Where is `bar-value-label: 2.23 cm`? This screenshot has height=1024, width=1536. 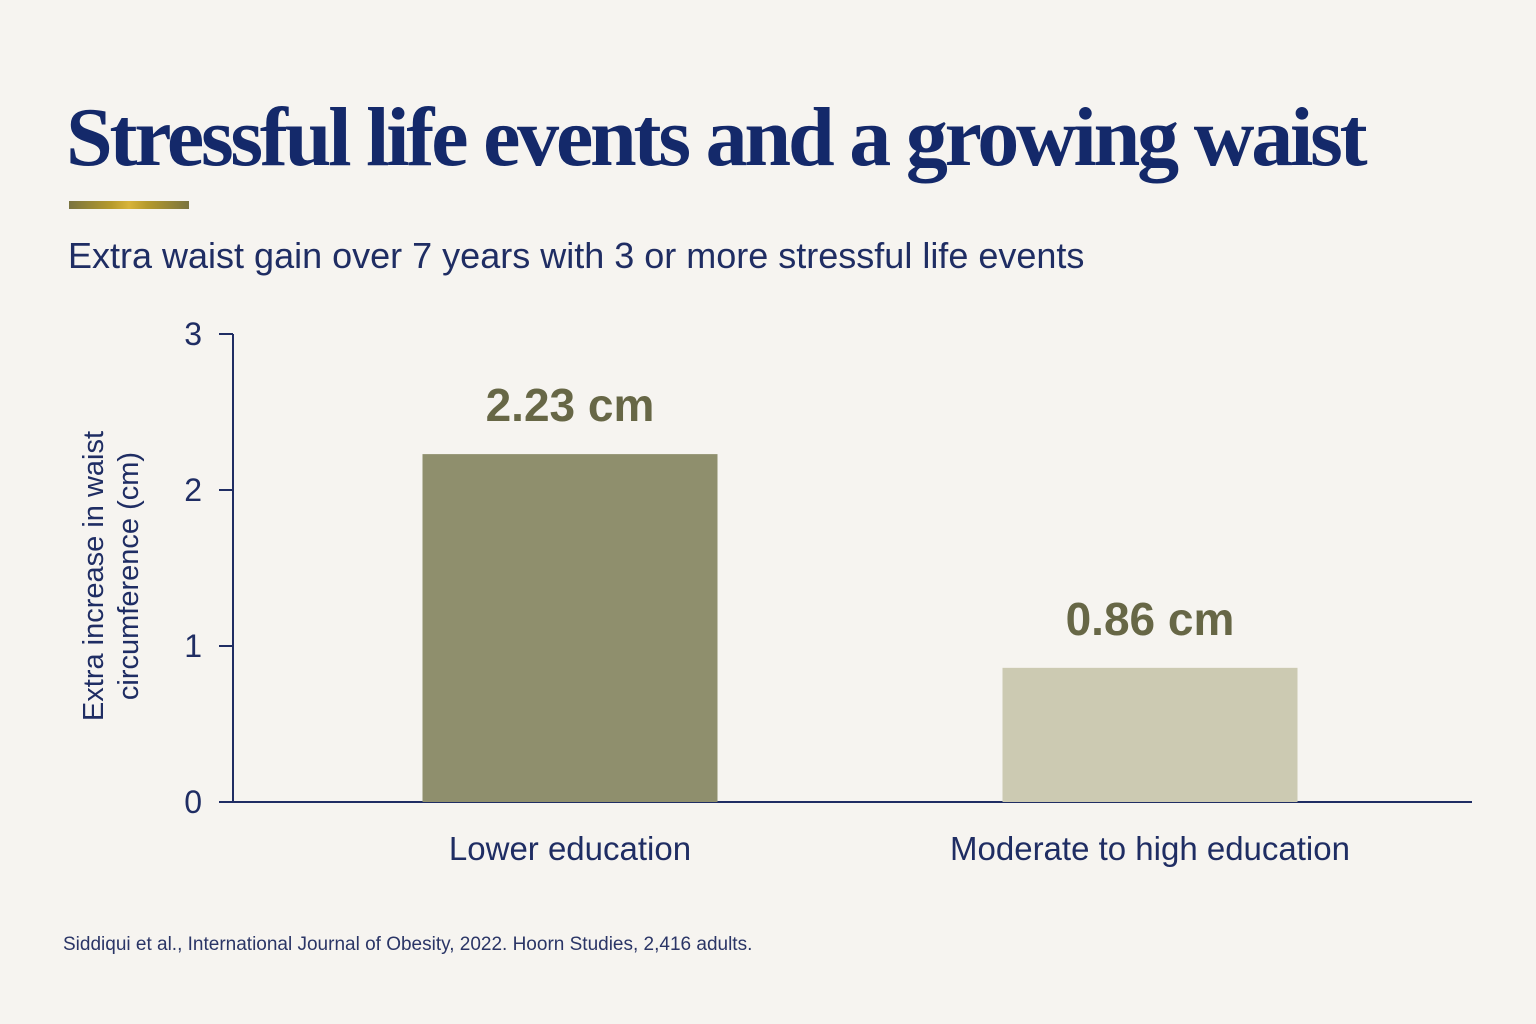
bar-value-label: 2.23 cm is located at coordinates (570, 405).